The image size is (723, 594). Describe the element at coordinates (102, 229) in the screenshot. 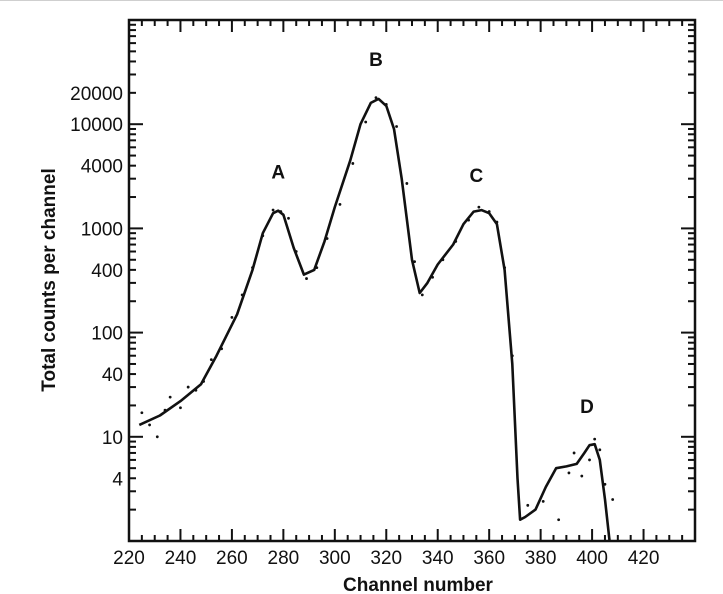

I see `y-tick-label: 1000` at that location.